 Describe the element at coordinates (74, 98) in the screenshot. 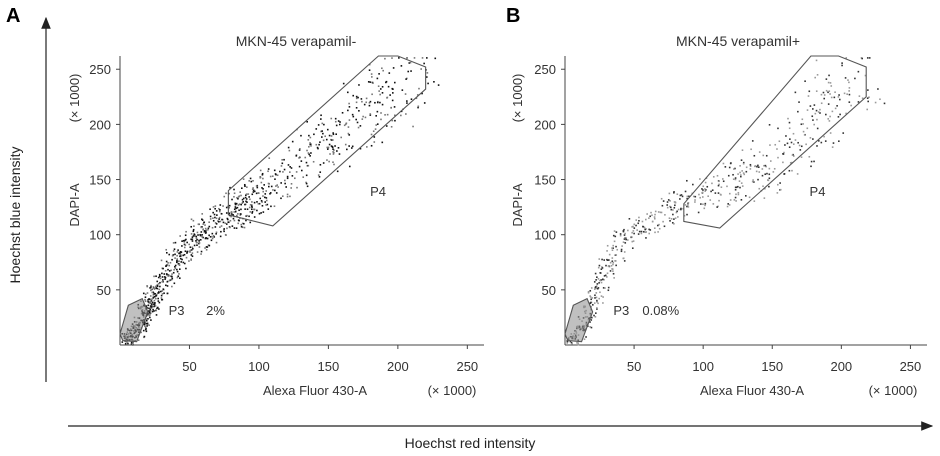

I see `panel-a-y-multiplier: (× 1000)` at that location.